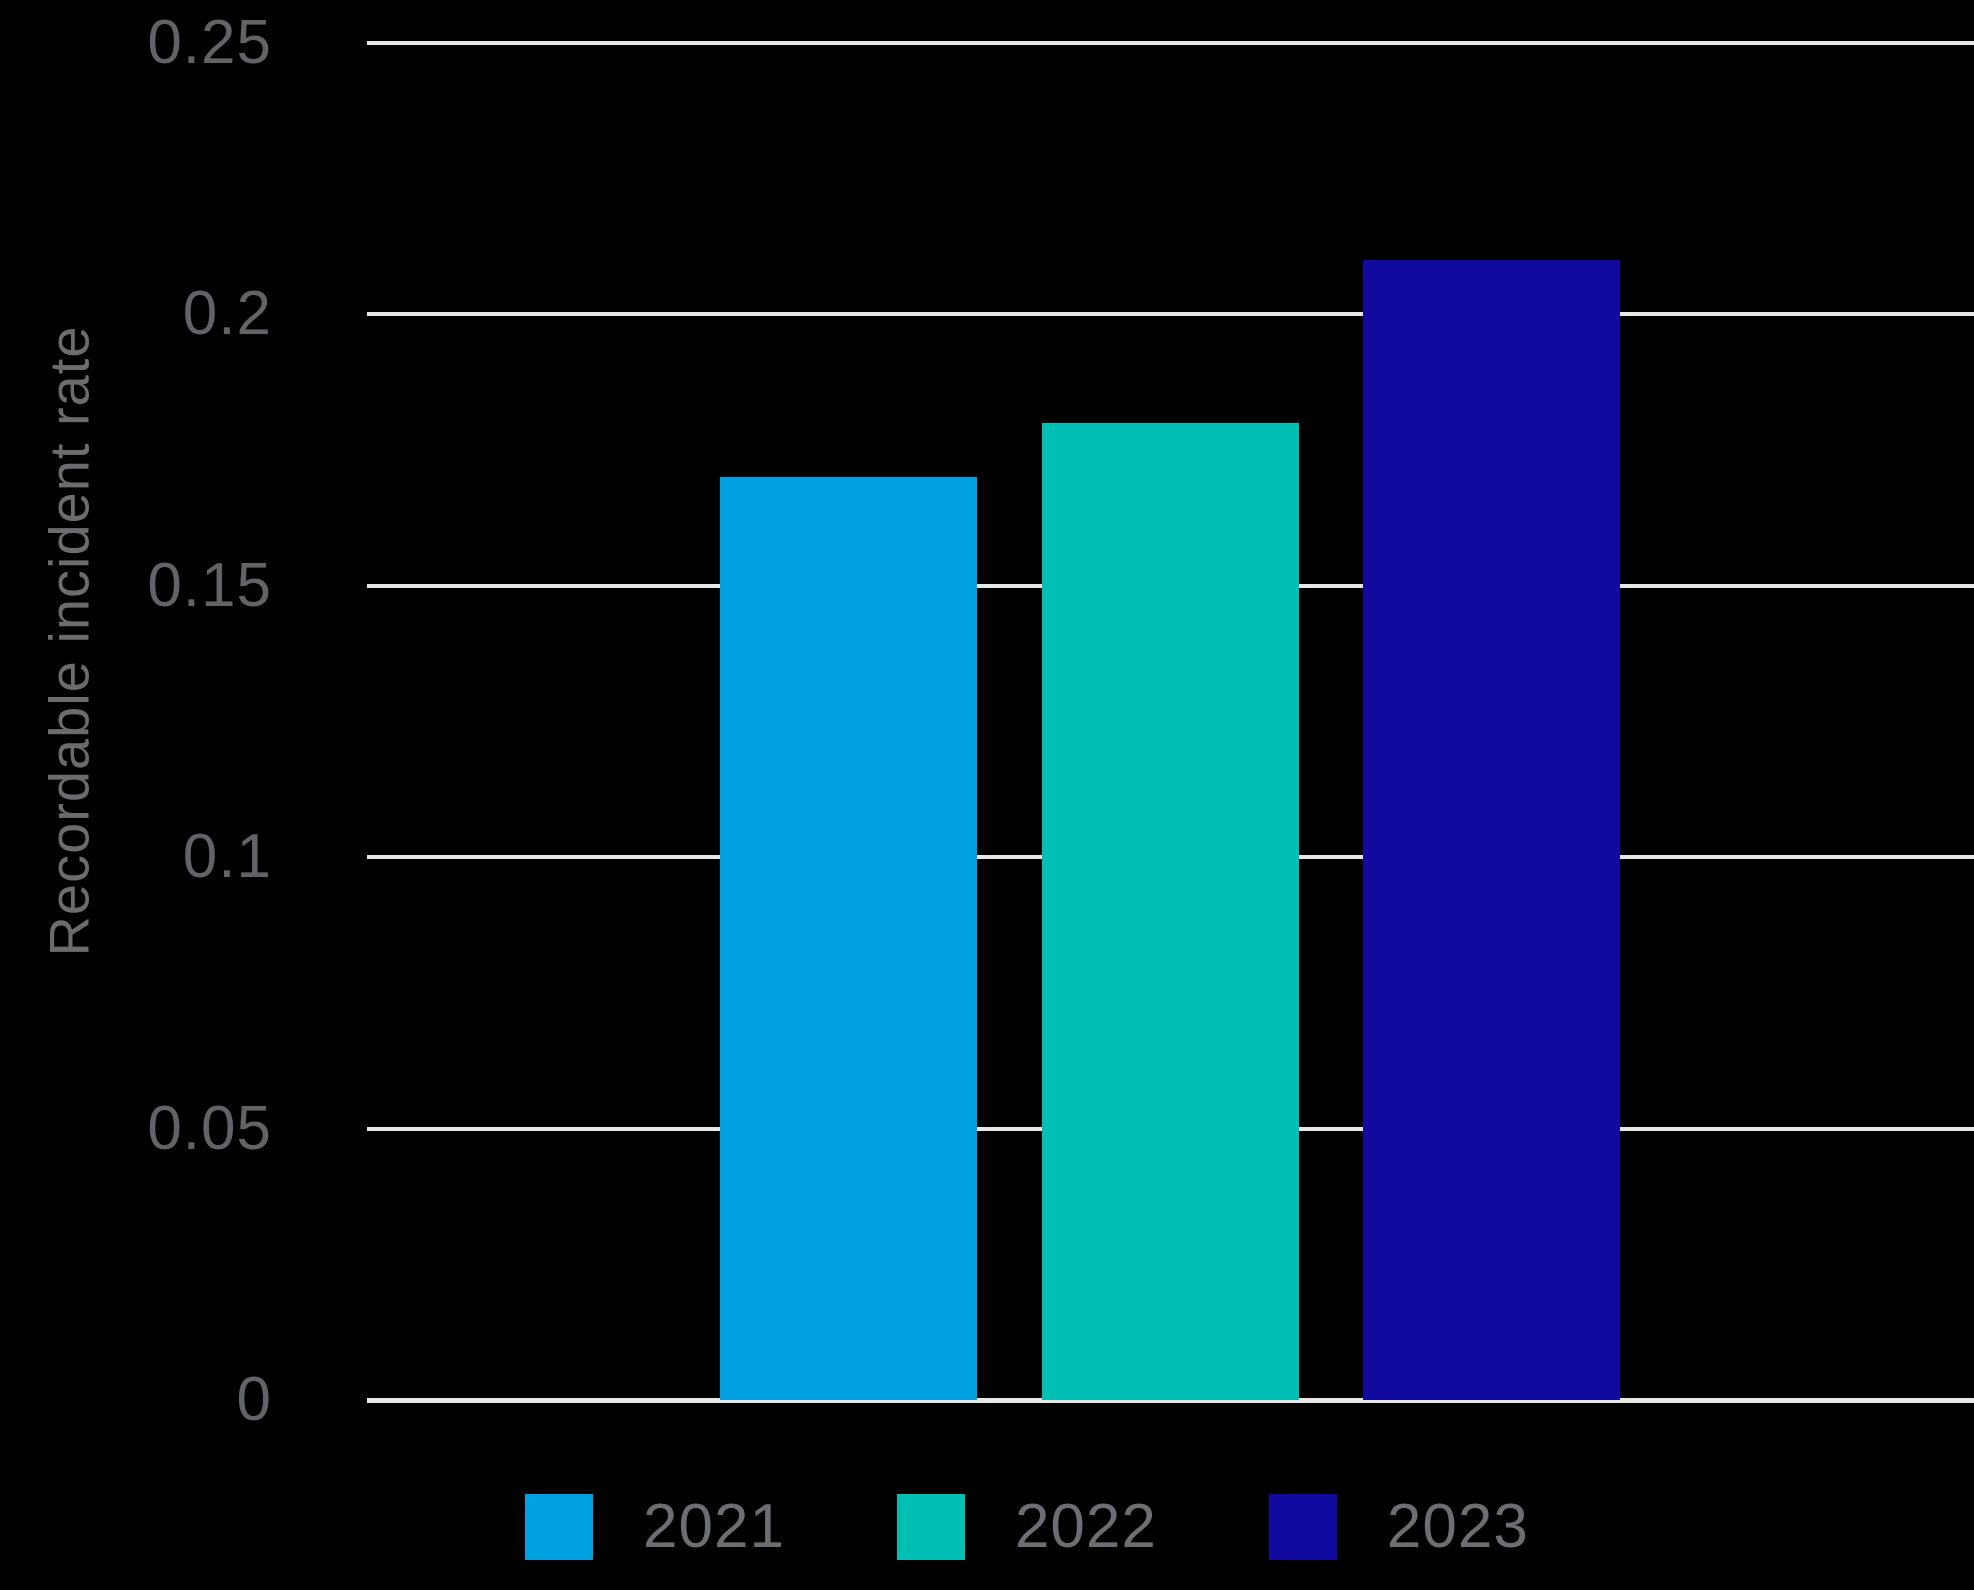 This screenshot has width=1974, height=1590. What do you see at coordinates (1170, 314) in the screenshot?
I see `gridline-0.2` at bounding box center [1170, 314].